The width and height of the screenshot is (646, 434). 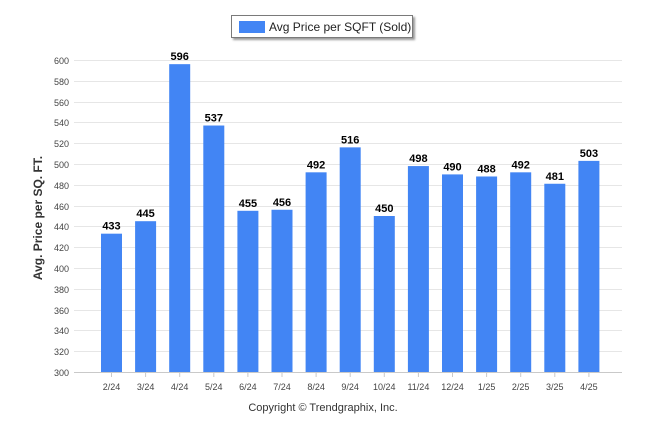 What do you see at coordinates (248, 204) in the screenshot?
I see `data-label: 455` at bounding box center [248, 204].